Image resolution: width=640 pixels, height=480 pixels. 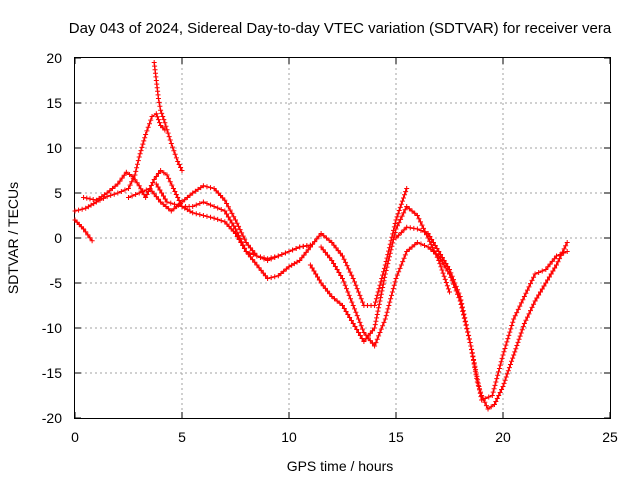 What do you see at coordinates (481, 318) in the screenshot?
I see `series-track-i` at bounding box center [481, 318].